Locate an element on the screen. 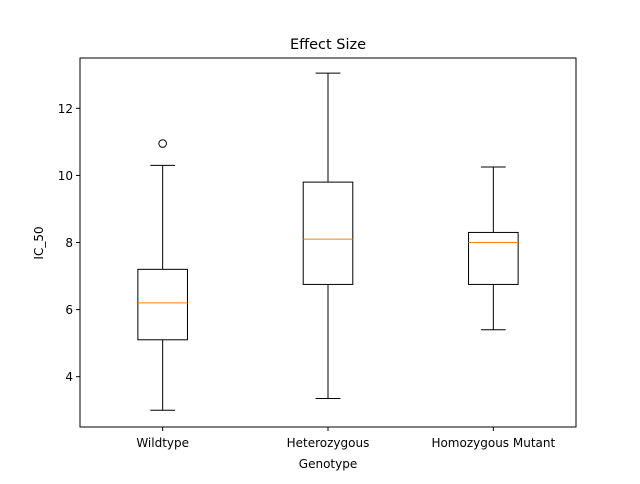 The width and height of the screenshot is (640, 484). outlier-point is located at coordinates (162, 143).